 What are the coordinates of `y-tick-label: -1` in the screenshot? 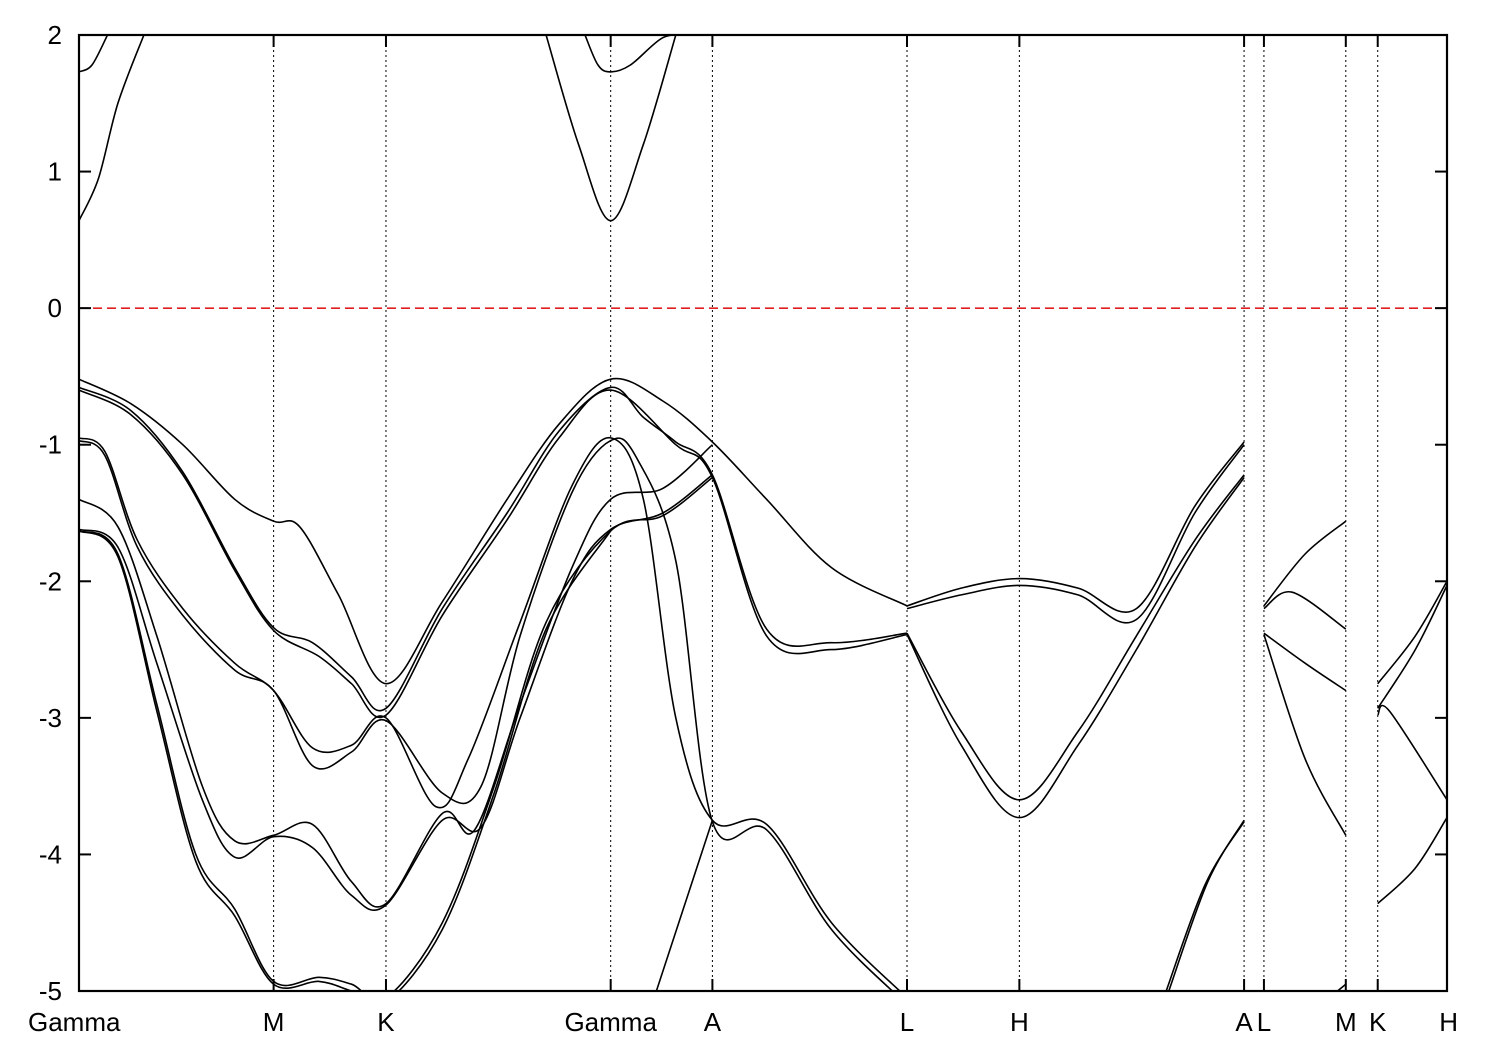 It's located at (50, 445).